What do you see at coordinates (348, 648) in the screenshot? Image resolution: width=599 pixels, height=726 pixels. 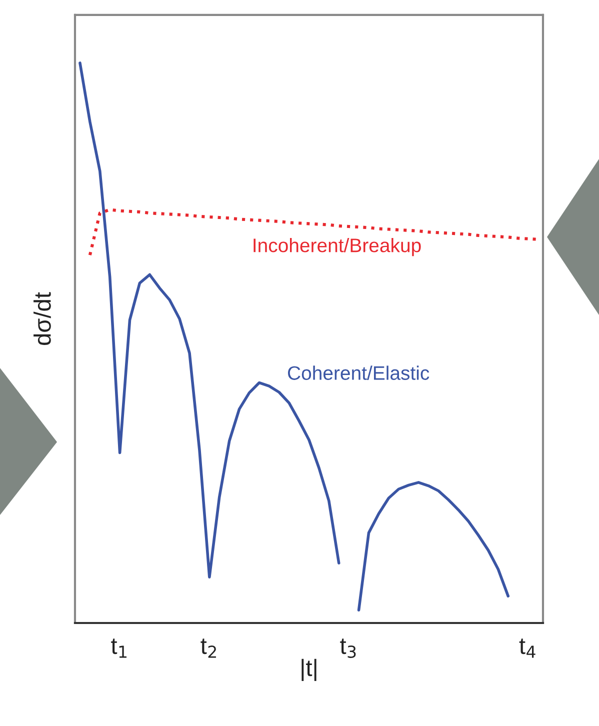 I see `x-tick-label: t$_{3}$` at bounding box center [348, 648].